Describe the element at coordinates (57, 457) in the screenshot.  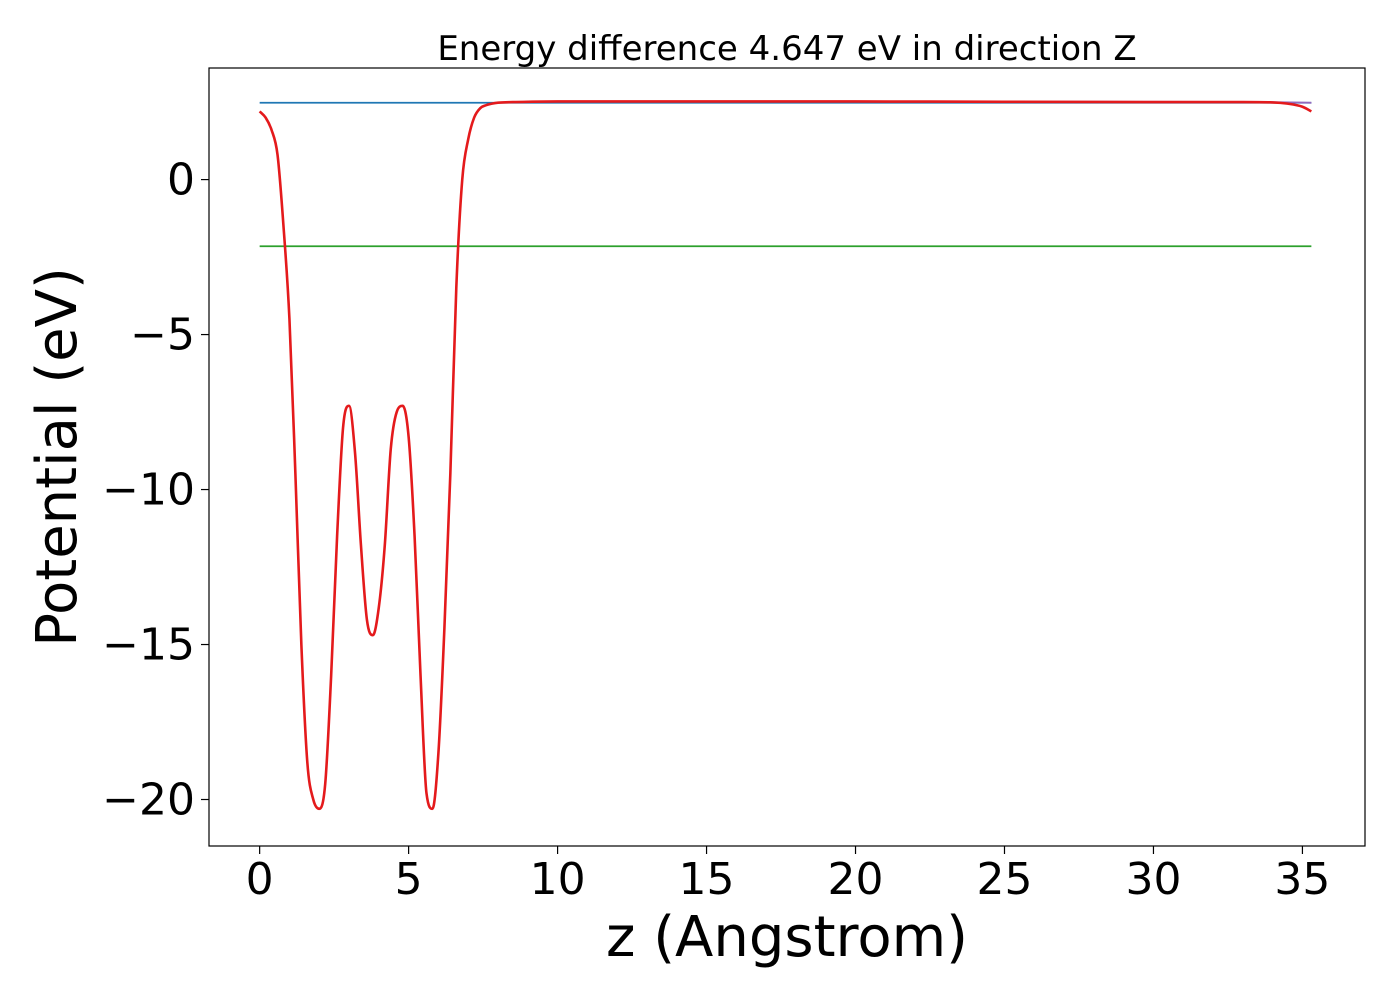
I see `y-axis-label: Potential (eV)` at that location.